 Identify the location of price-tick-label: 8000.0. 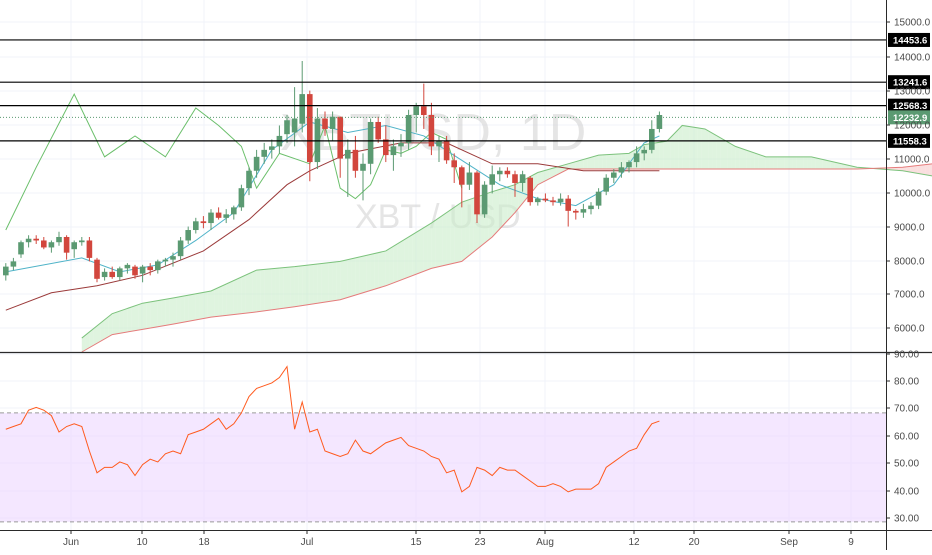
(909, 262).